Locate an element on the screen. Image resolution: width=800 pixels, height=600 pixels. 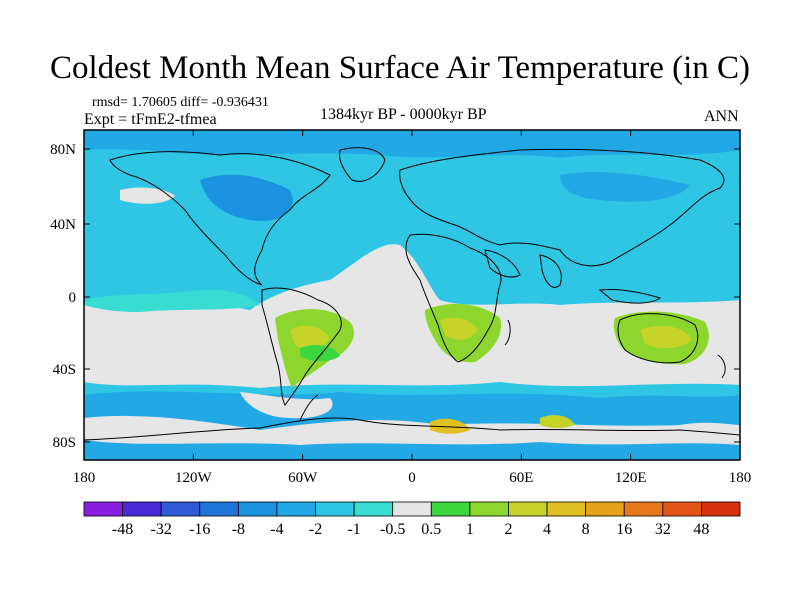
colorbar-label: -0.5 is located at coordinates (392, 529).